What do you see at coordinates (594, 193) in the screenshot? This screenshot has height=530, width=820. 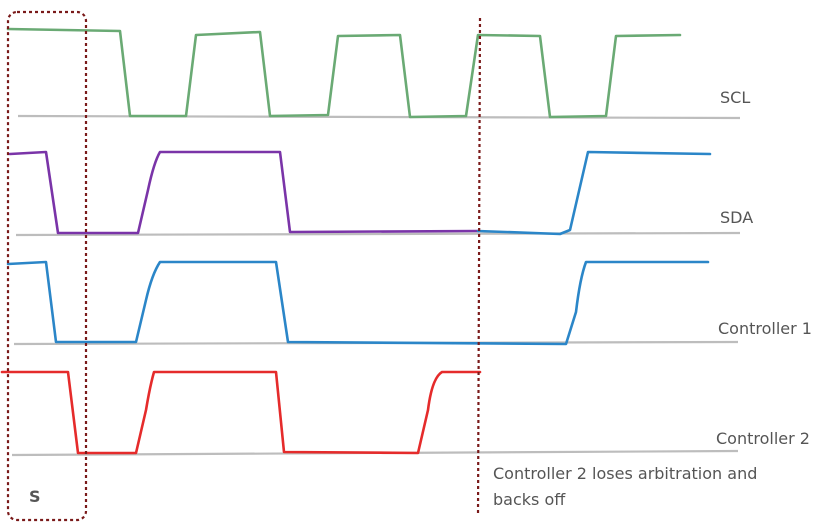 I see `sda-waveform-blue` at bounding box center [594, 193].